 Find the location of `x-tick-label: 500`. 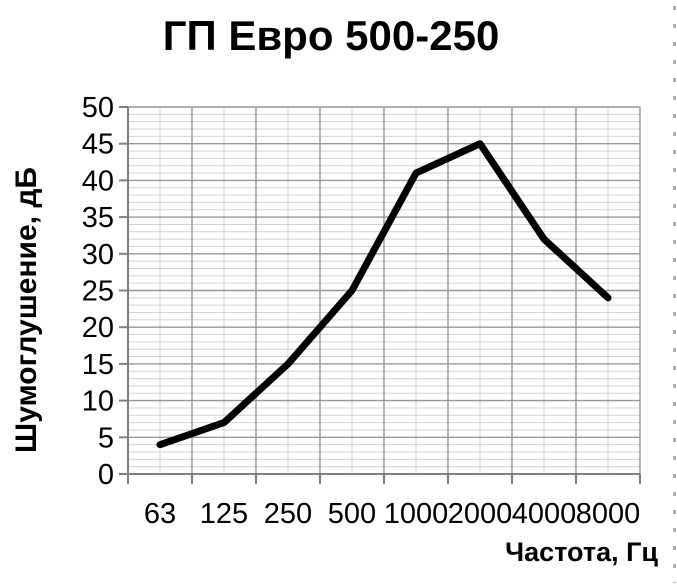

x-tick-label: 500 is located at coordinates (352, 514).